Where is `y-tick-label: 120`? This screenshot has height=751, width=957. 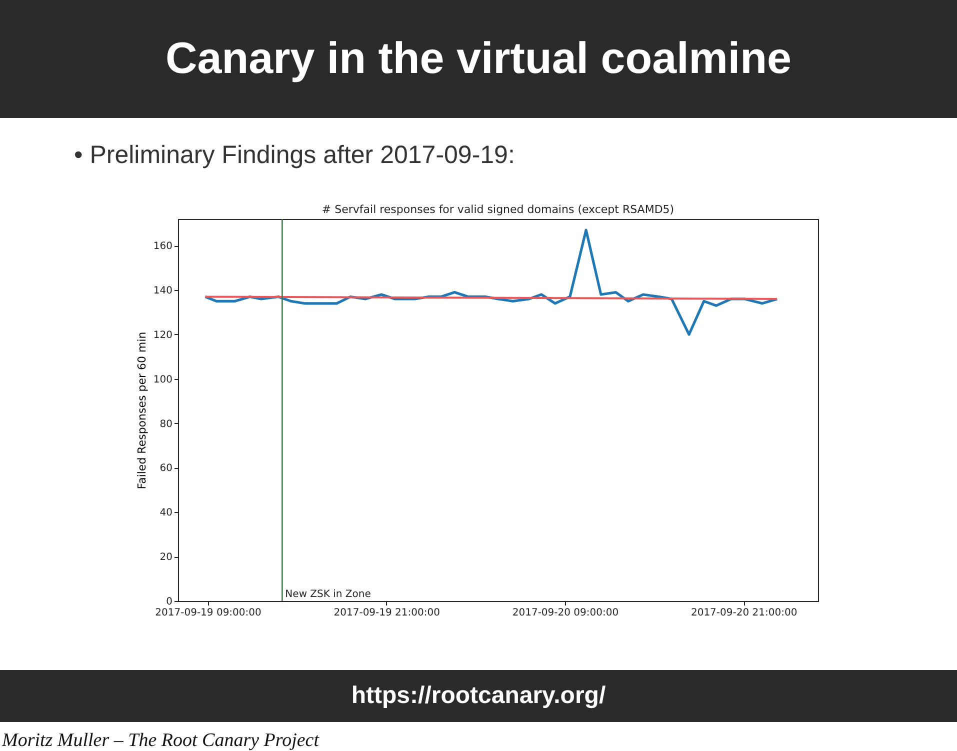 y-tick-label: 120 is located at coordinates (162, 335).